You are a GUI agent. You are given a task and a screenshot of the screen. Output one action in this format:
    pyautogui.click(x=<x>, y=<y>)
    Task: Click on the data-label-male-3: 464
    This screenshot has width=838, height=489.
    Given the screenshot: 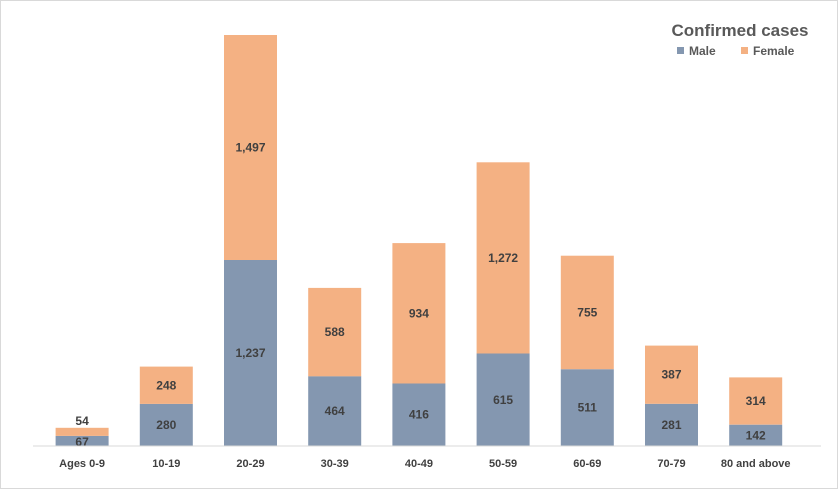 What is the action you would take?
    pyautogui.click(x=335, y=411)
    